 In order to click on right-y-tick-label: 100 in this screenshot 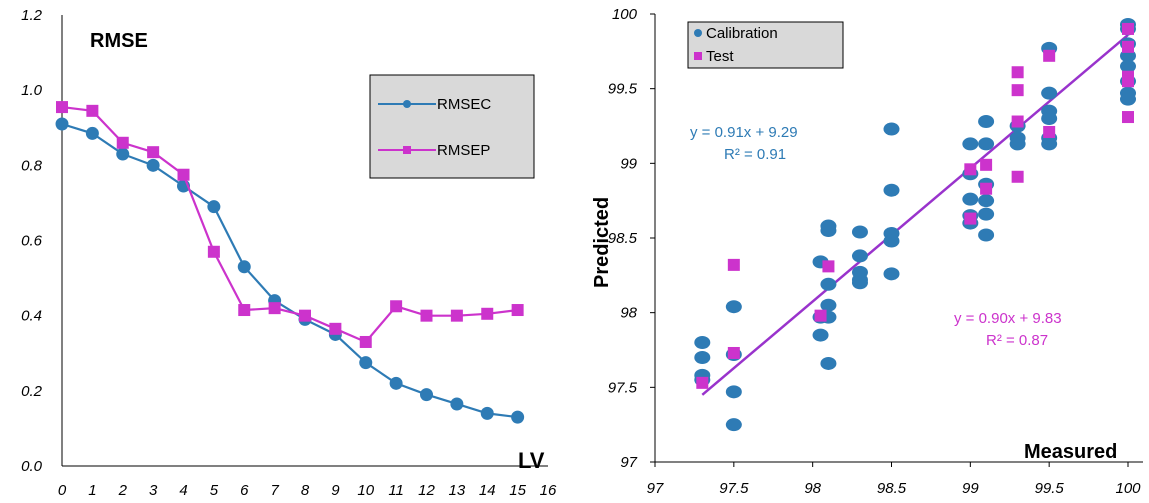, I will do `click(625, 14)`.